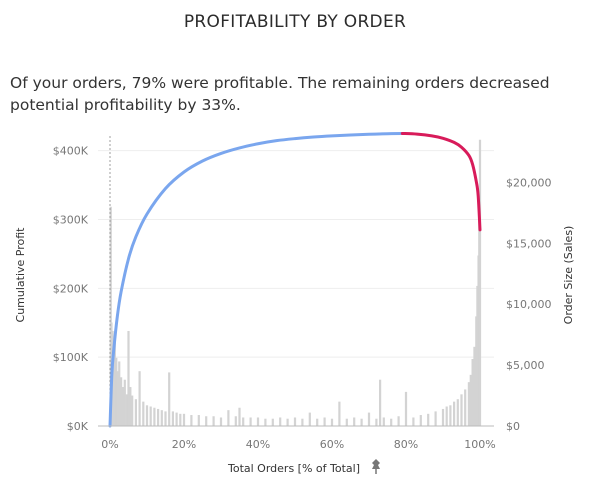 This screenshot has width=602, height=498. What do you see at coordinates (298, 444) in the screenshot?
I see `x-axis-ticks: 0% 20% 40% 60% 80% 100%` at bounding box center [298, 444].